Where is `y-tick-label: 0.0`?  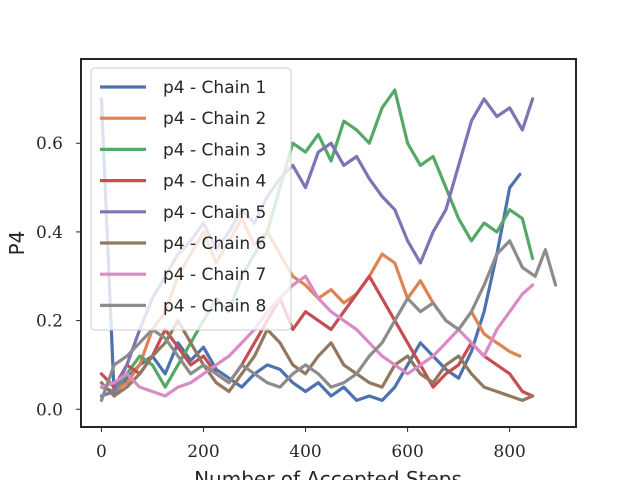 y-tick-label: 0.0 is located at coordinates (49, 410).